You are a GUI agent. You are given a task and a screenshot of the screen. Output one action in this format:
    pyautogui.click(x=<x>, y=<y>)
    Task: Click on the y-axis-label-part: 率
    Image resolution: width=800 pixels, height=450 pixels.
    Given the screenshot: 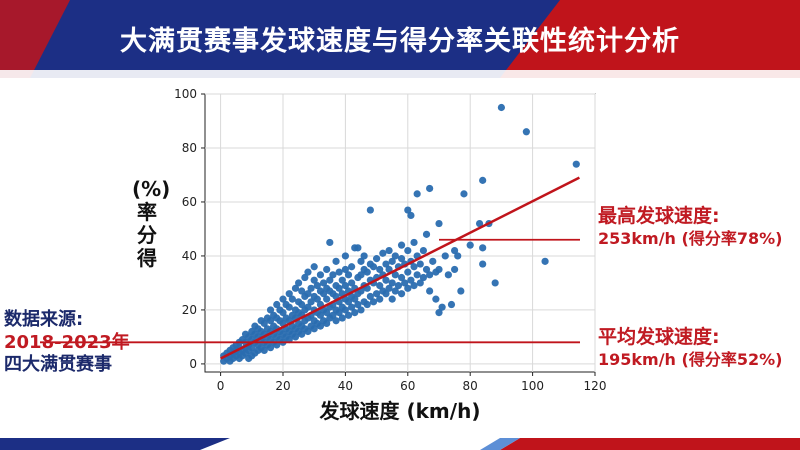 What is the action you would take?
    pyautogui.click(x=147, y=212)
    